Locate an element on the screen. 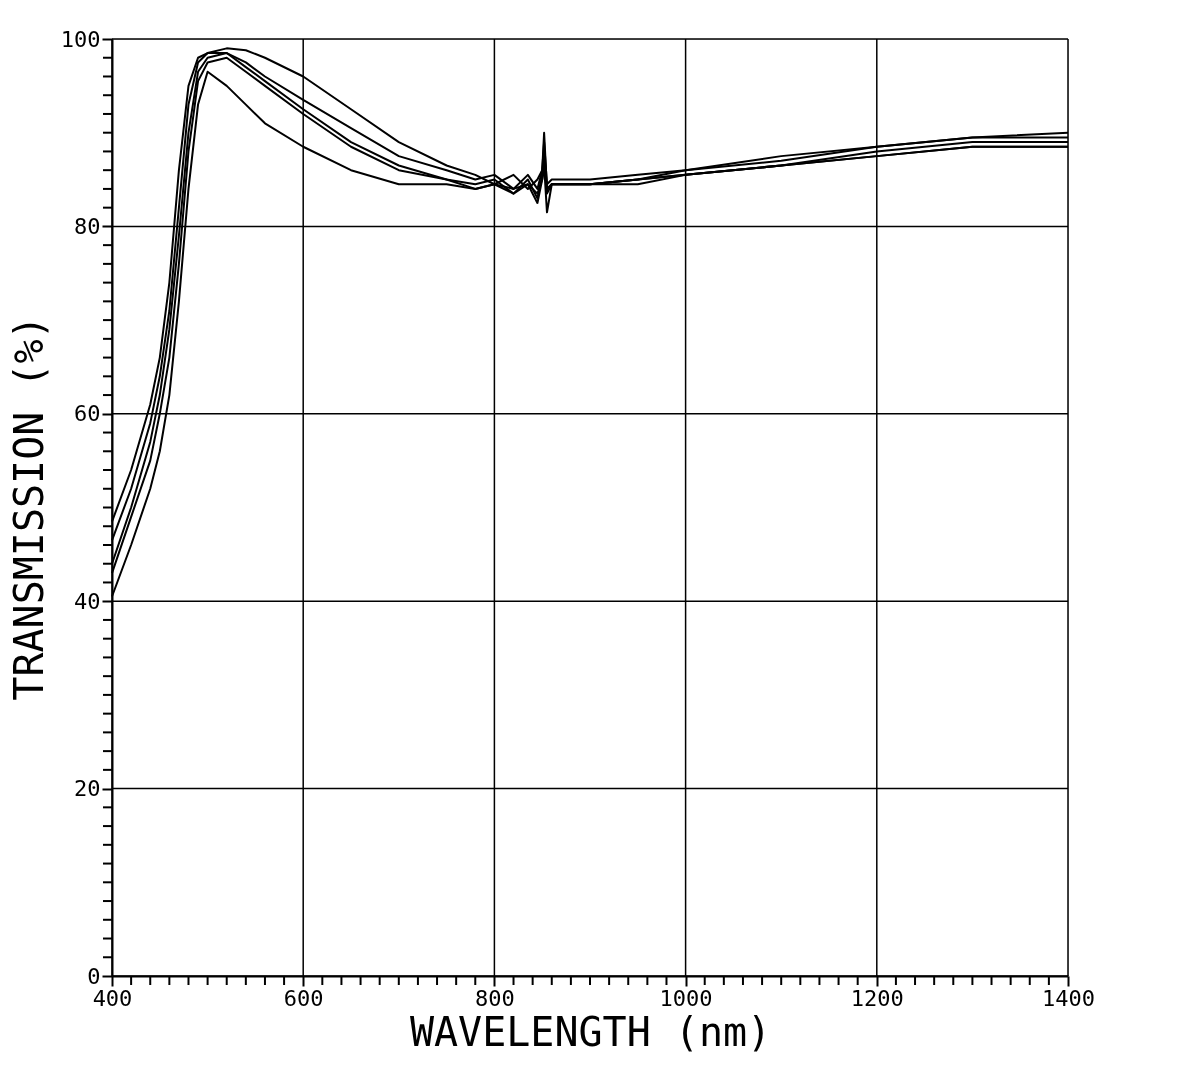 This screenshot has height=1074, width=1180. x-axis-title: WAVELENGTH (nm) is located at coordinates (590, 1031).